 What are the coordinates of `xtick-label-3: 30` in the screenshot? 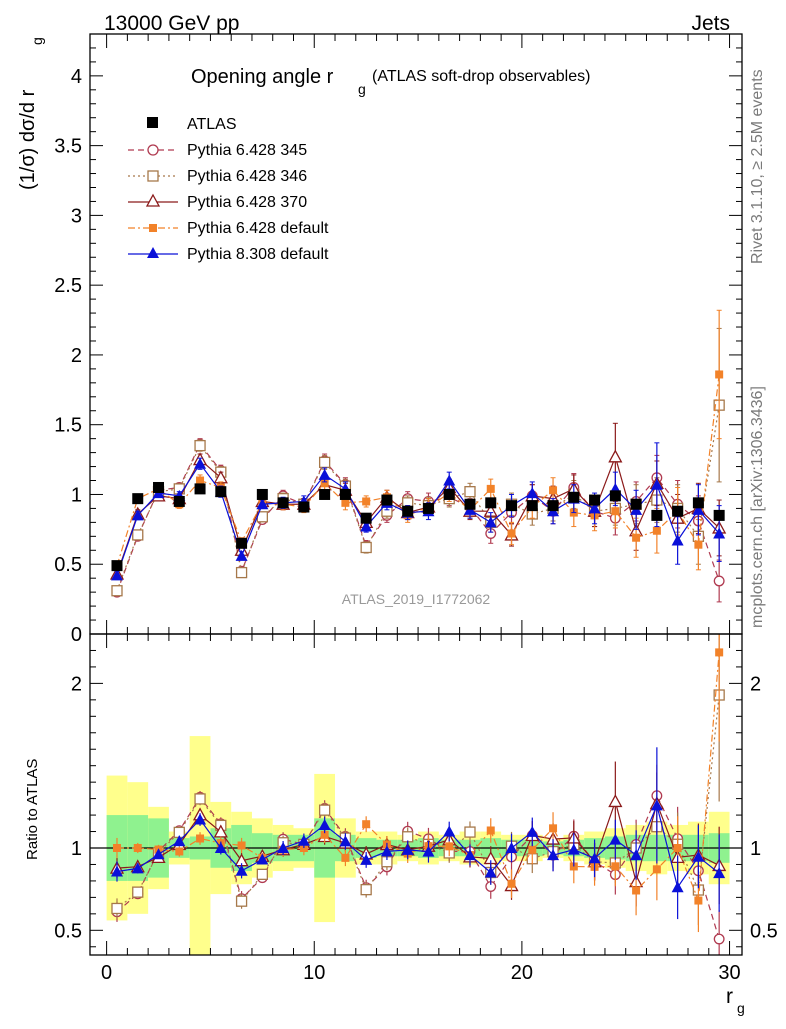 It's located at (729, 973).